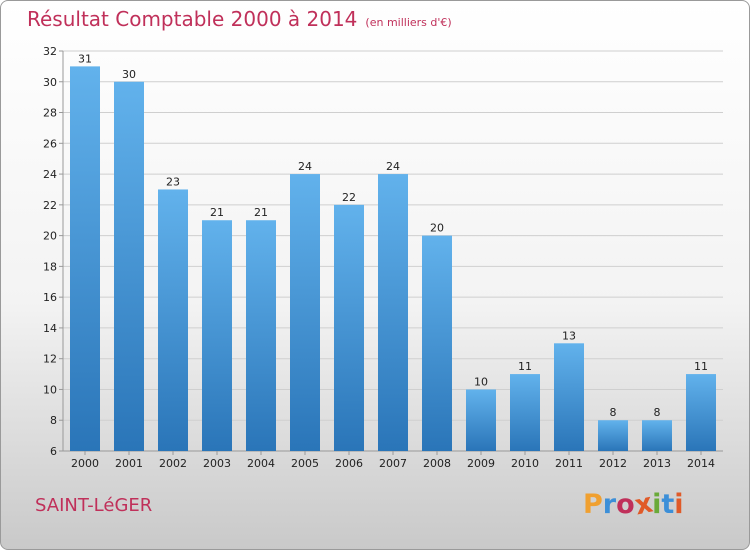 This screenshot has height=550, width=750. Describe the element at coordinates (349, 463) in the screenshot. I see `x-tick-label-2006: 2006` at that location.